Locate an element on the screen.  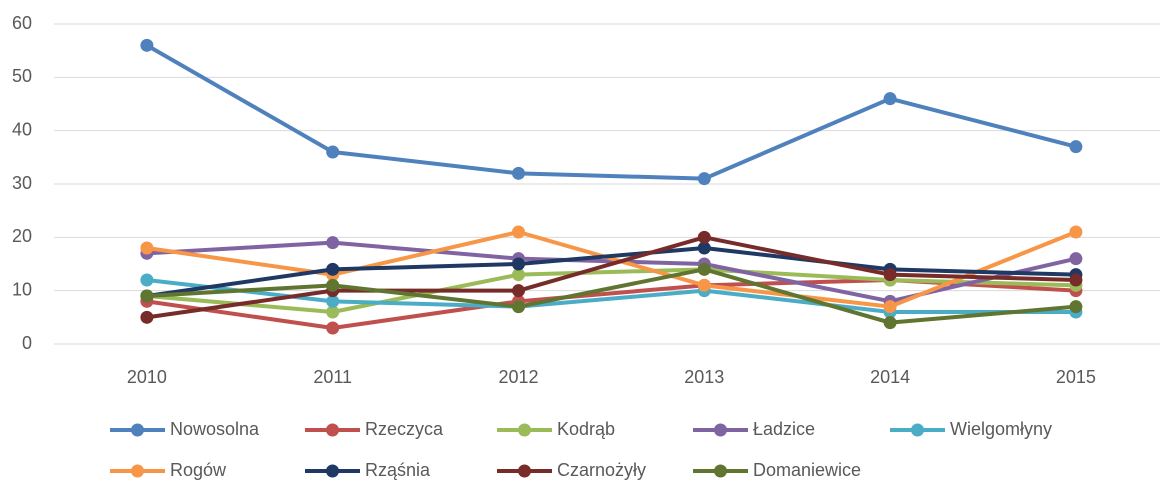
y-tick-label: 60 is located at coordinates (22, 23).